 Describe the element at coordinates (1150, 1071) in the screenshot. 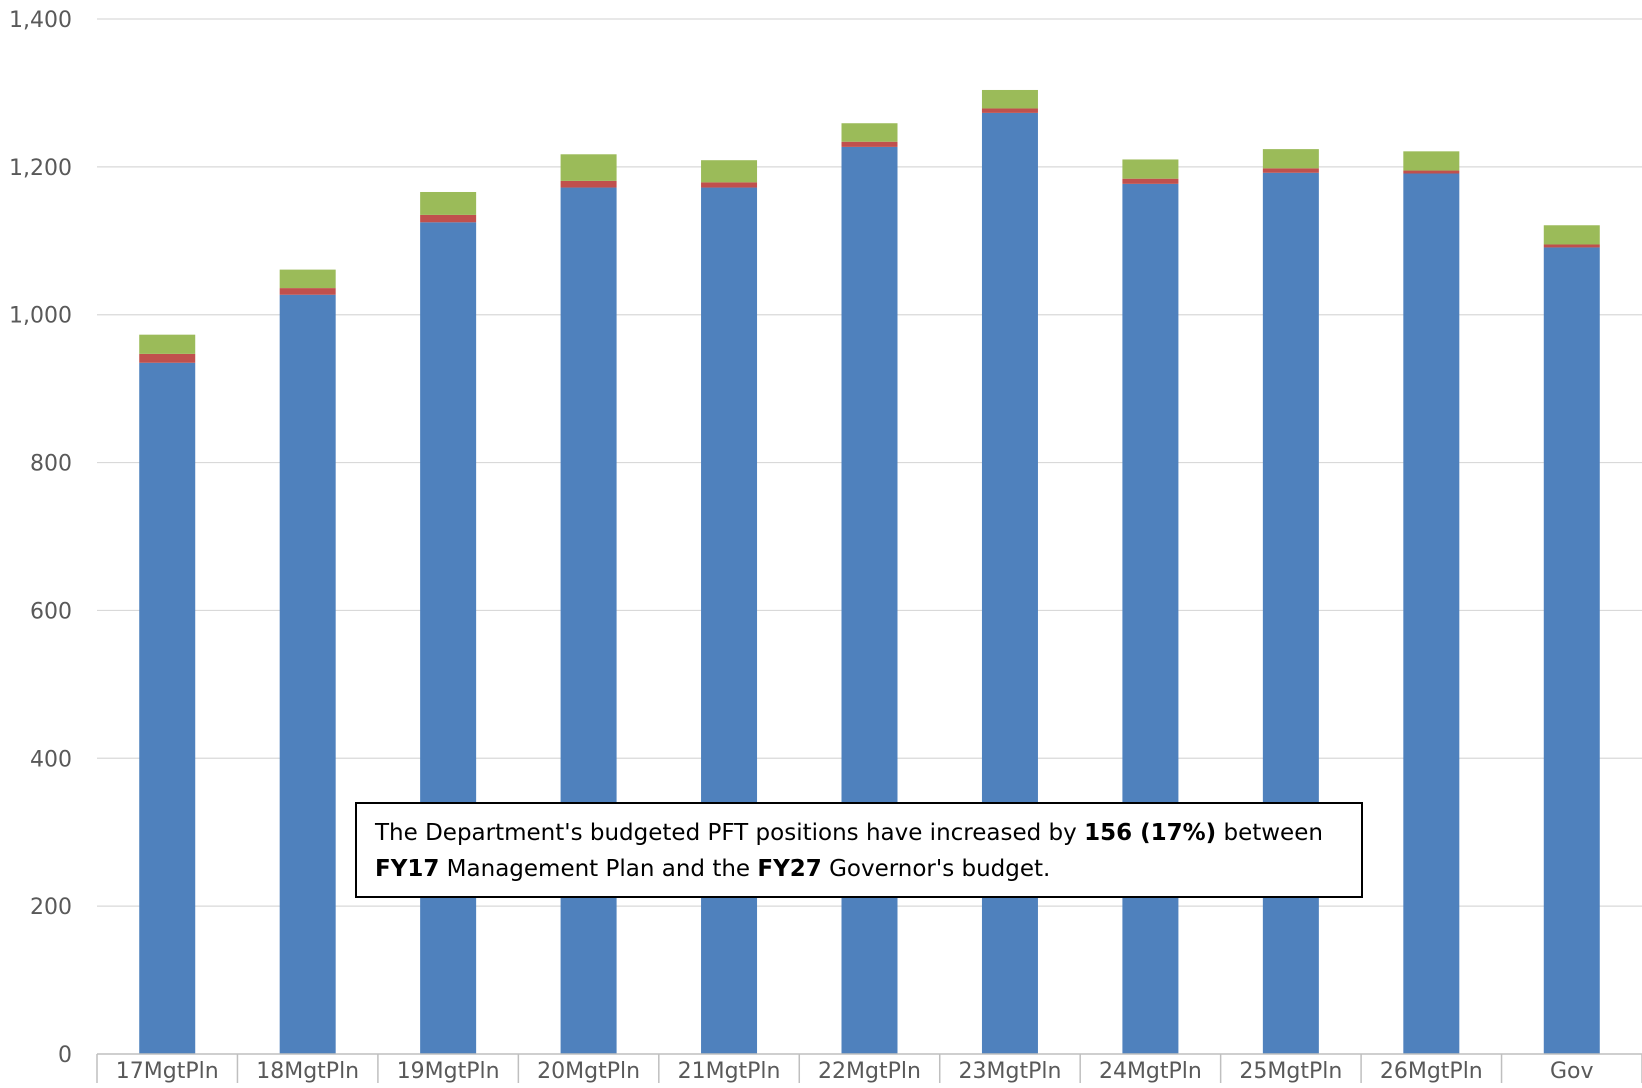

I see `x-tick-label: 24MgtPln` at that location.